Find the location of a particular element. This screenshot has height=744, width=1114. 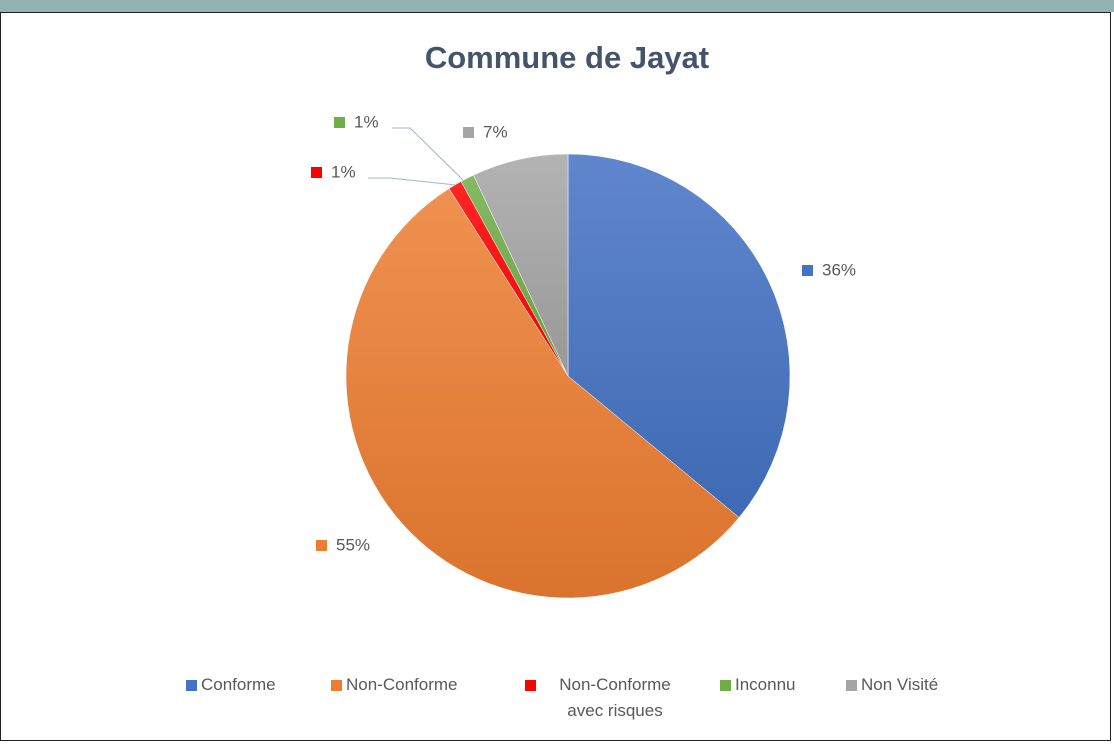

data-label: 55% is located at coordinates (353, 544).